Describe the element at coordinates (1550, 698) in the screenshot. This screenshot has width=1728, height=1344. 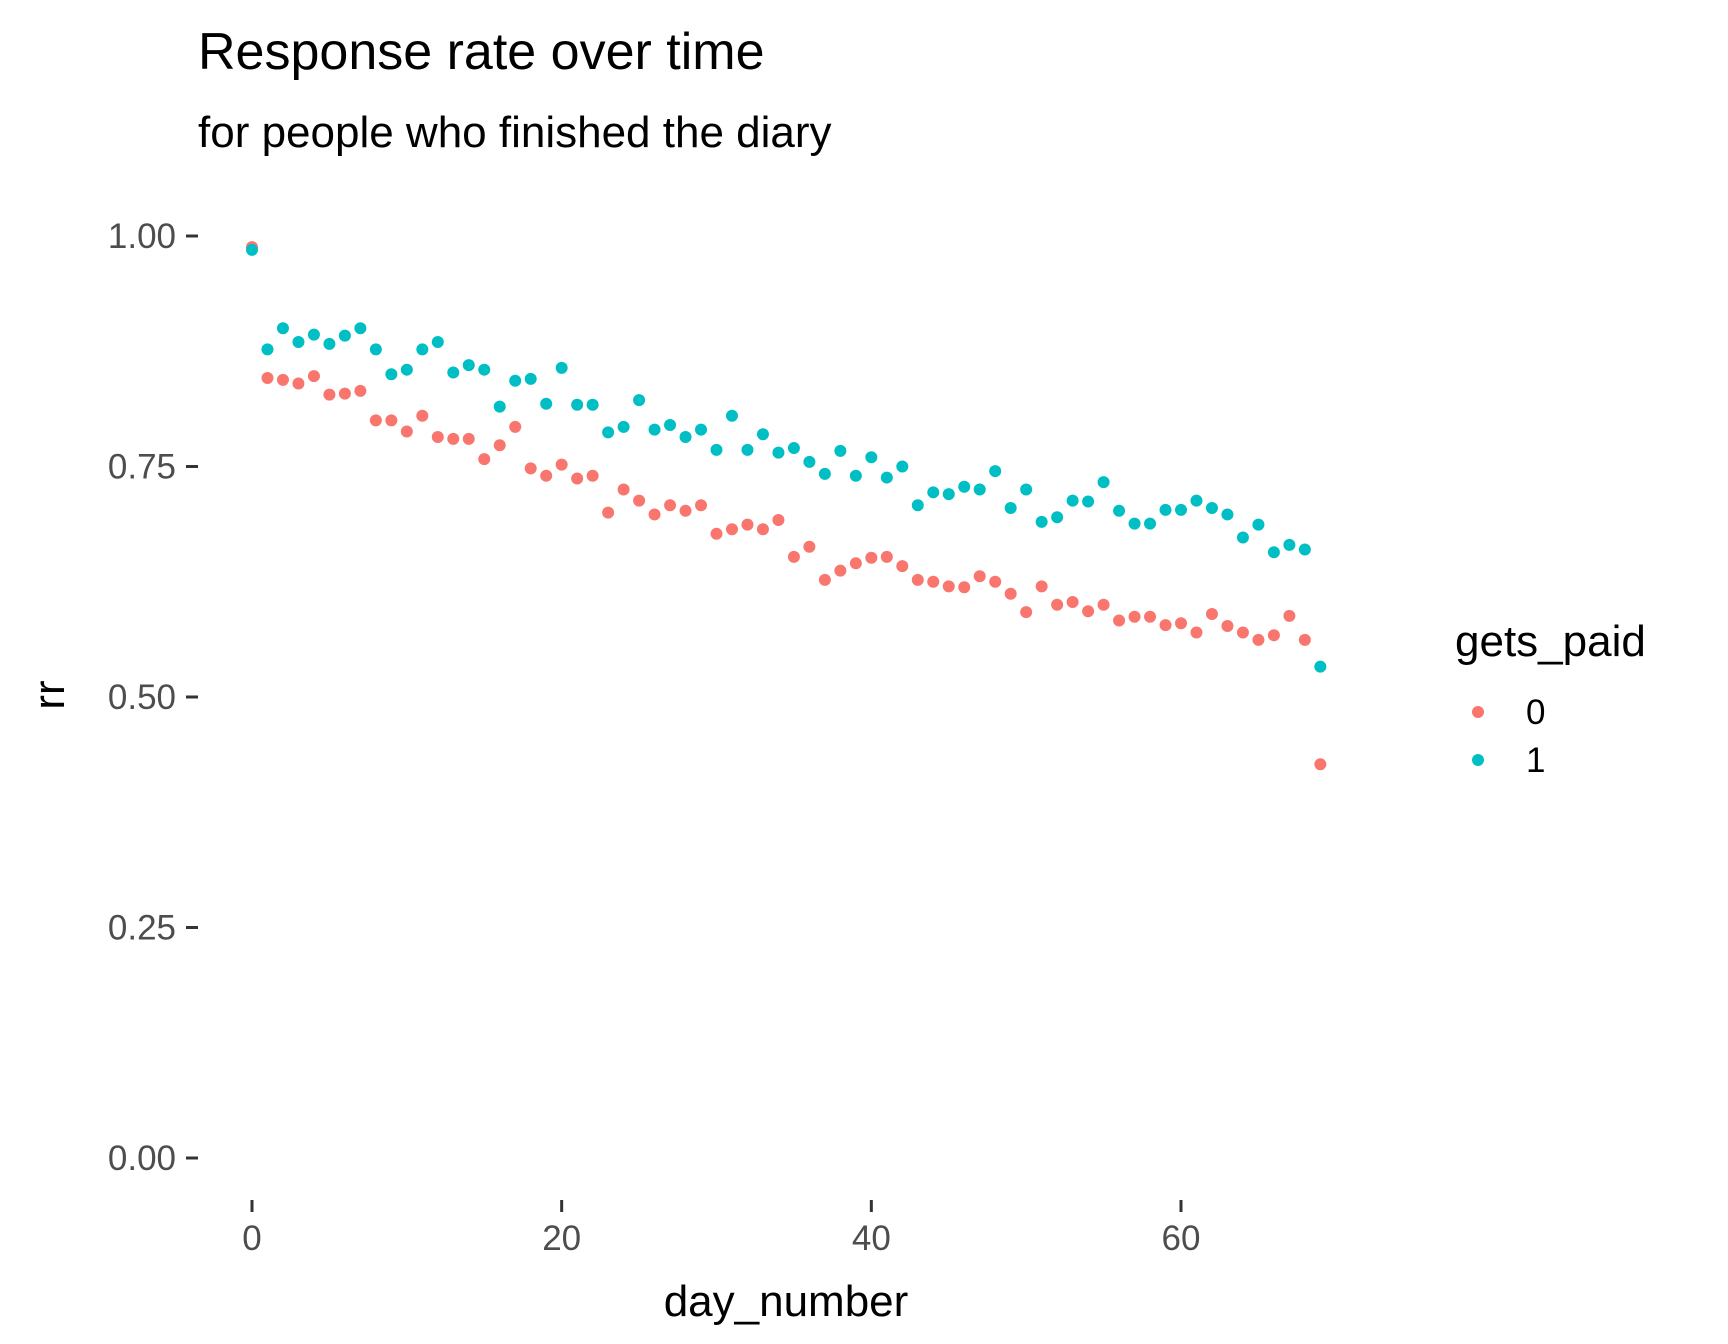
I see `legend: gets_paid 0 1` at that location.